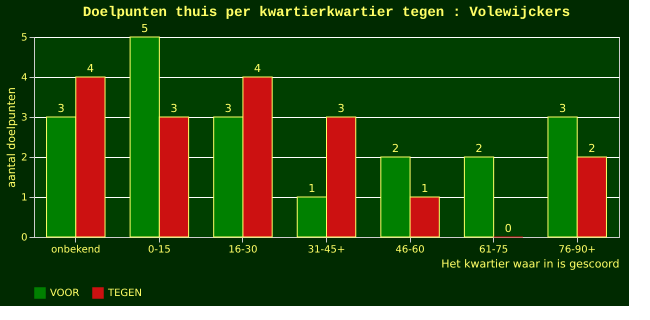 The width and height of the screenshot is (650, 320). What do you see at coordinates (243, 250) in the screenshot?
I see `x-tick-label: 16-30` at bounding box center [243, 250].